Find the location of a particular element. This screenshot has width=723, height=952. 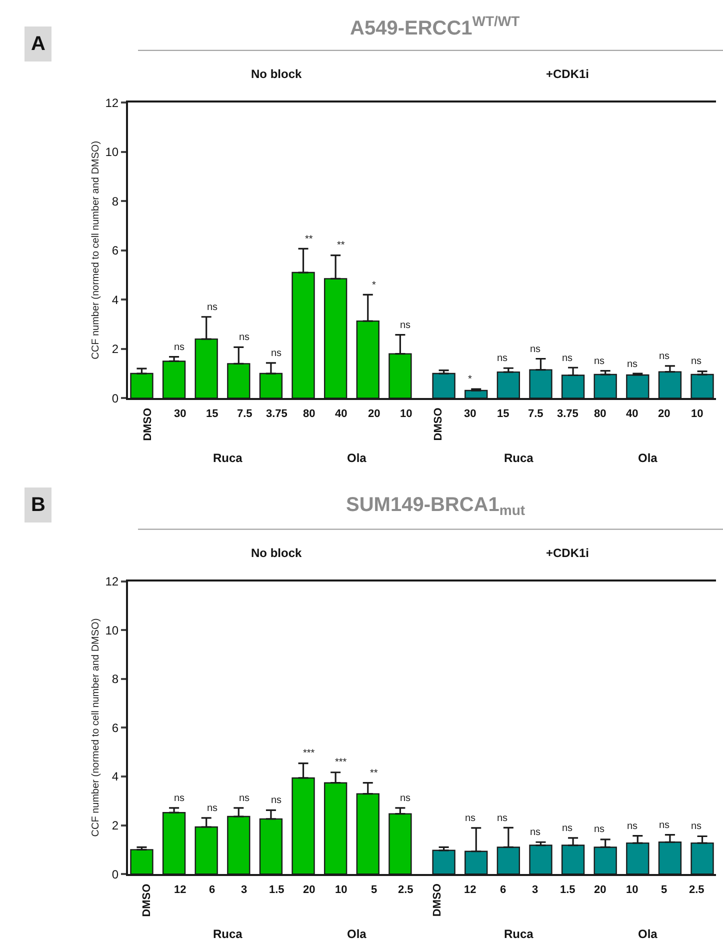

text: B is located at coordinates (38, 505).